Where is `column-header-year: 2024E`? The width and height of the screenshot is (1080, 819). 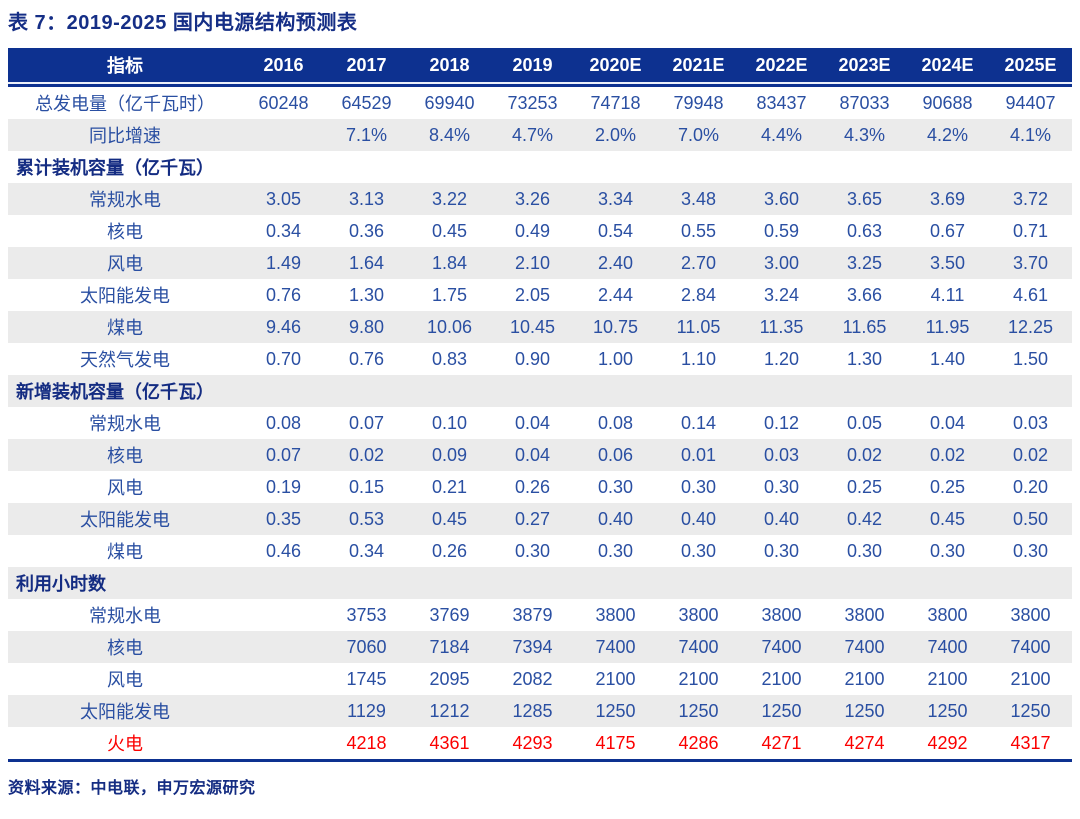
column-header-year: 2024E is located at coordinates (947, 66).